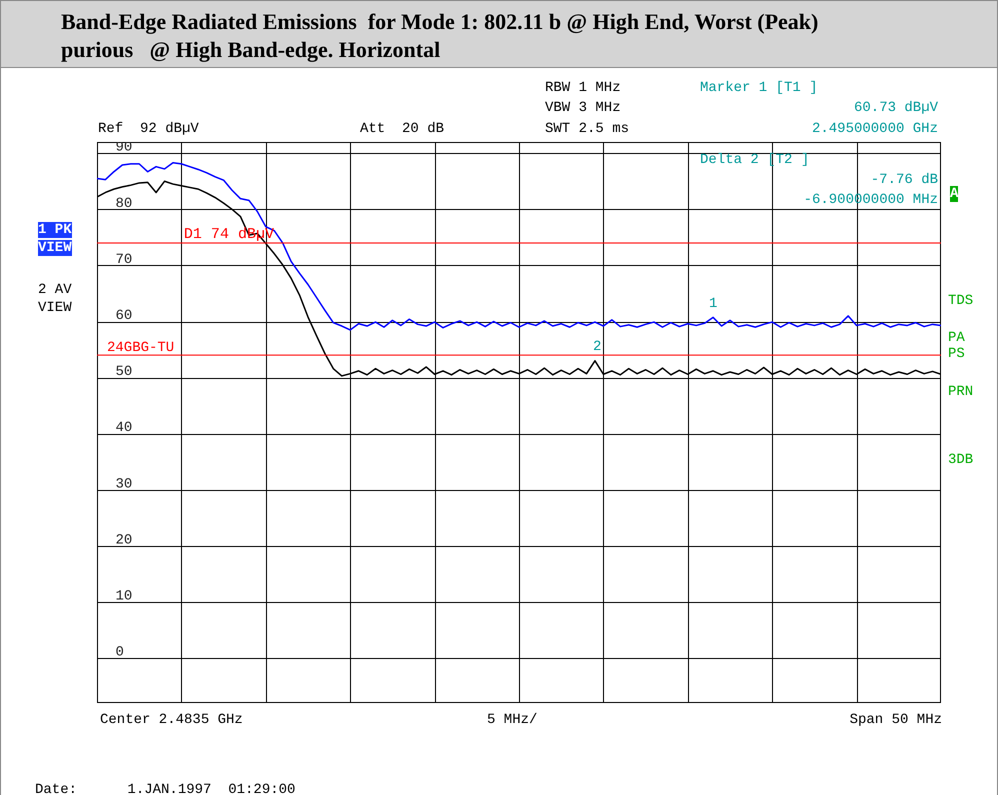  What do you see at coordinates (148, 129) in the screenshot?
I see `text: Ref 92 dBµV` at bounding box center [148, 129].